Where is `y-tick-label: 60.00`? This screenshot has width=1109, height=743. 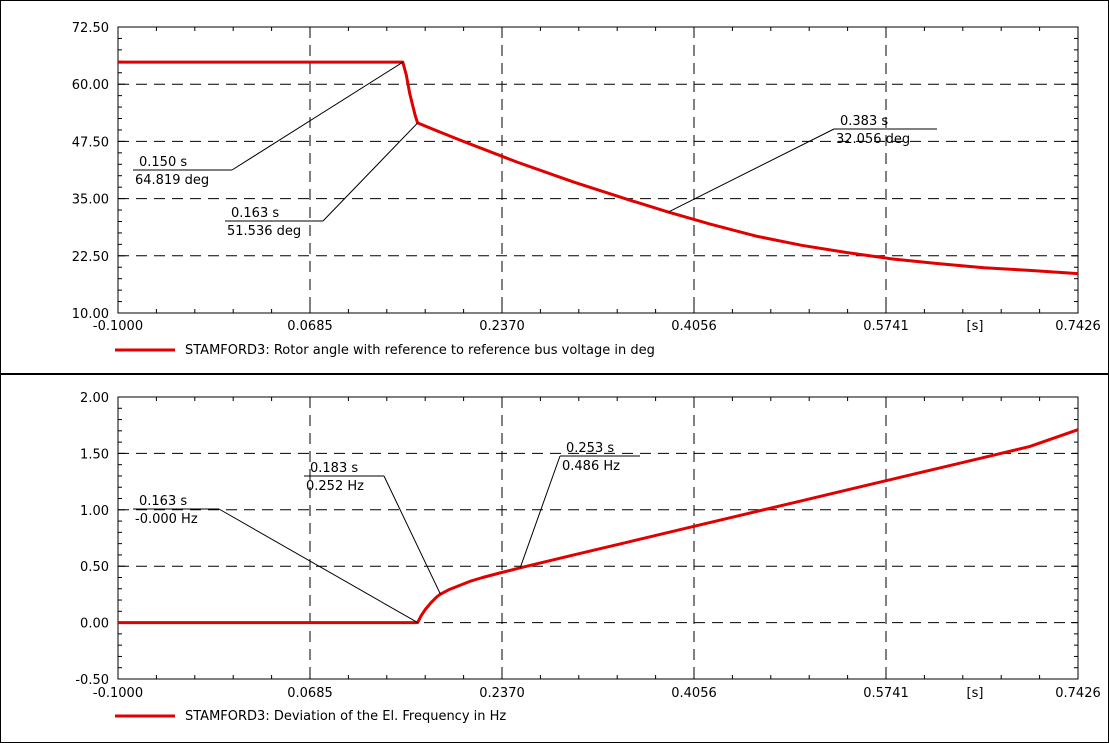
y-tick-label: 60.00 is located at coordinates (90, 85).